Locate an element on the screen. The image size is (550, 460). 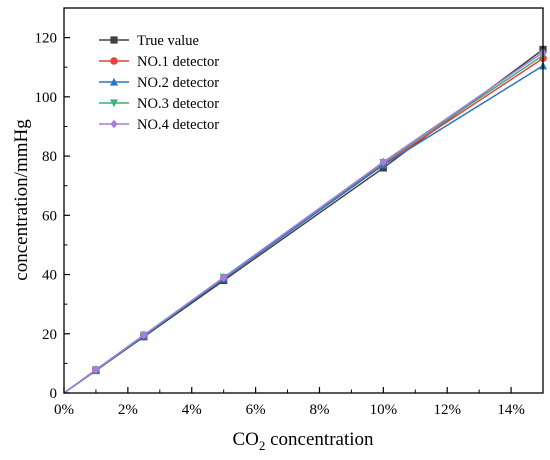
x-axis-label: CO2 concentration is located at coordinates (303, 441).